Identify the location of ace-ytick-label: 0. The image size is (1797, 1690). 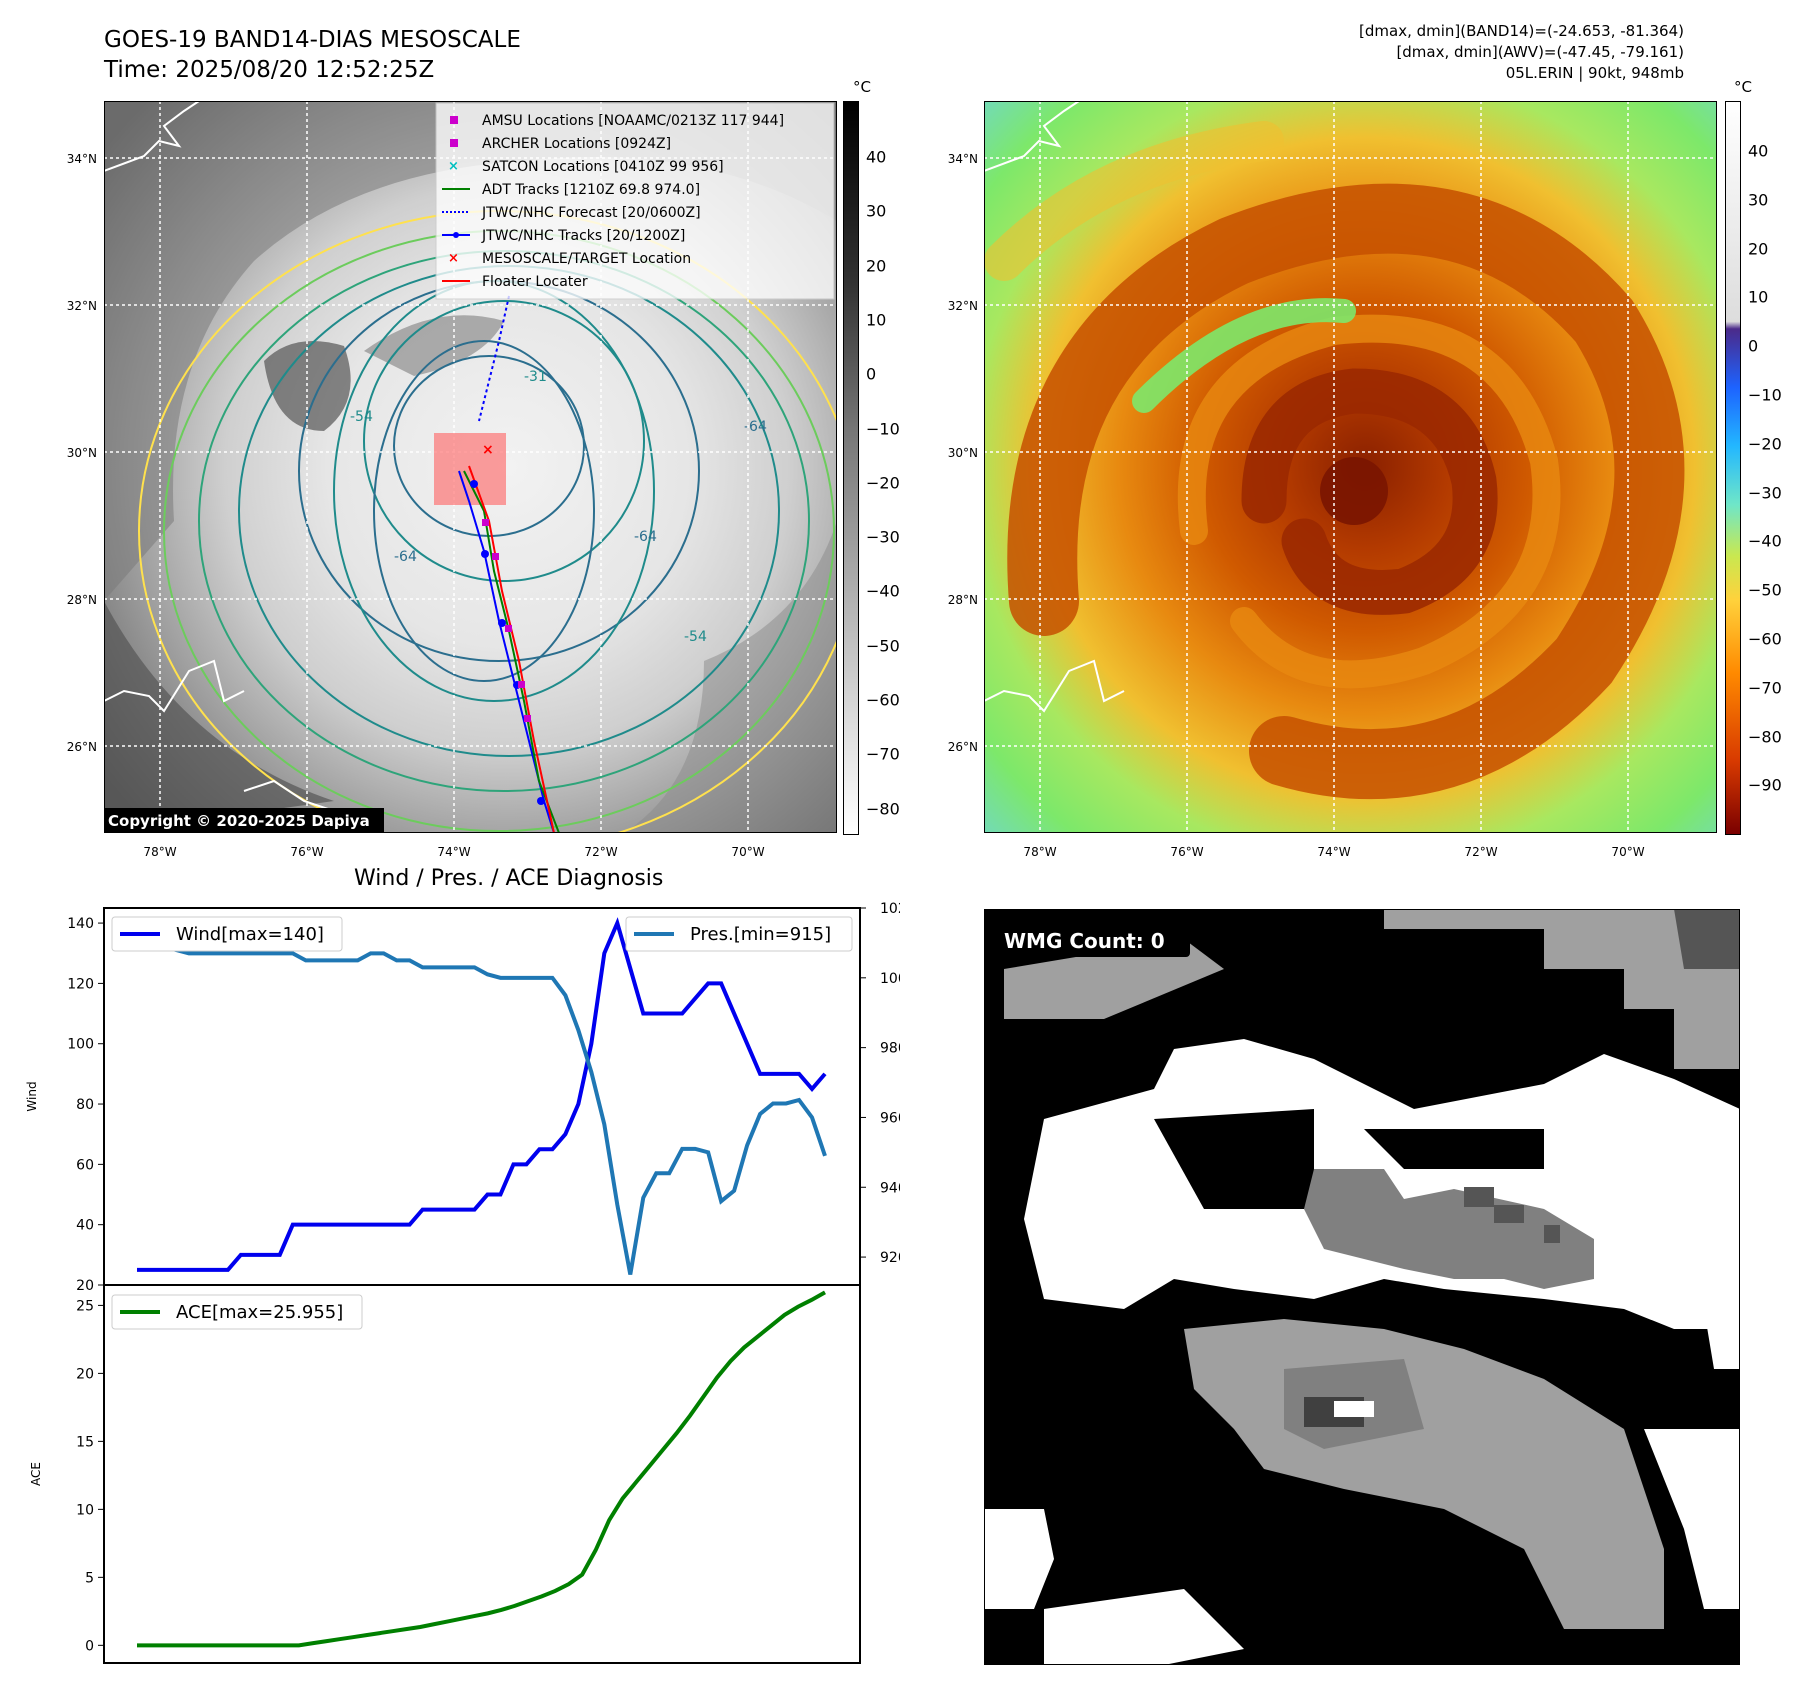
(89, 1646).